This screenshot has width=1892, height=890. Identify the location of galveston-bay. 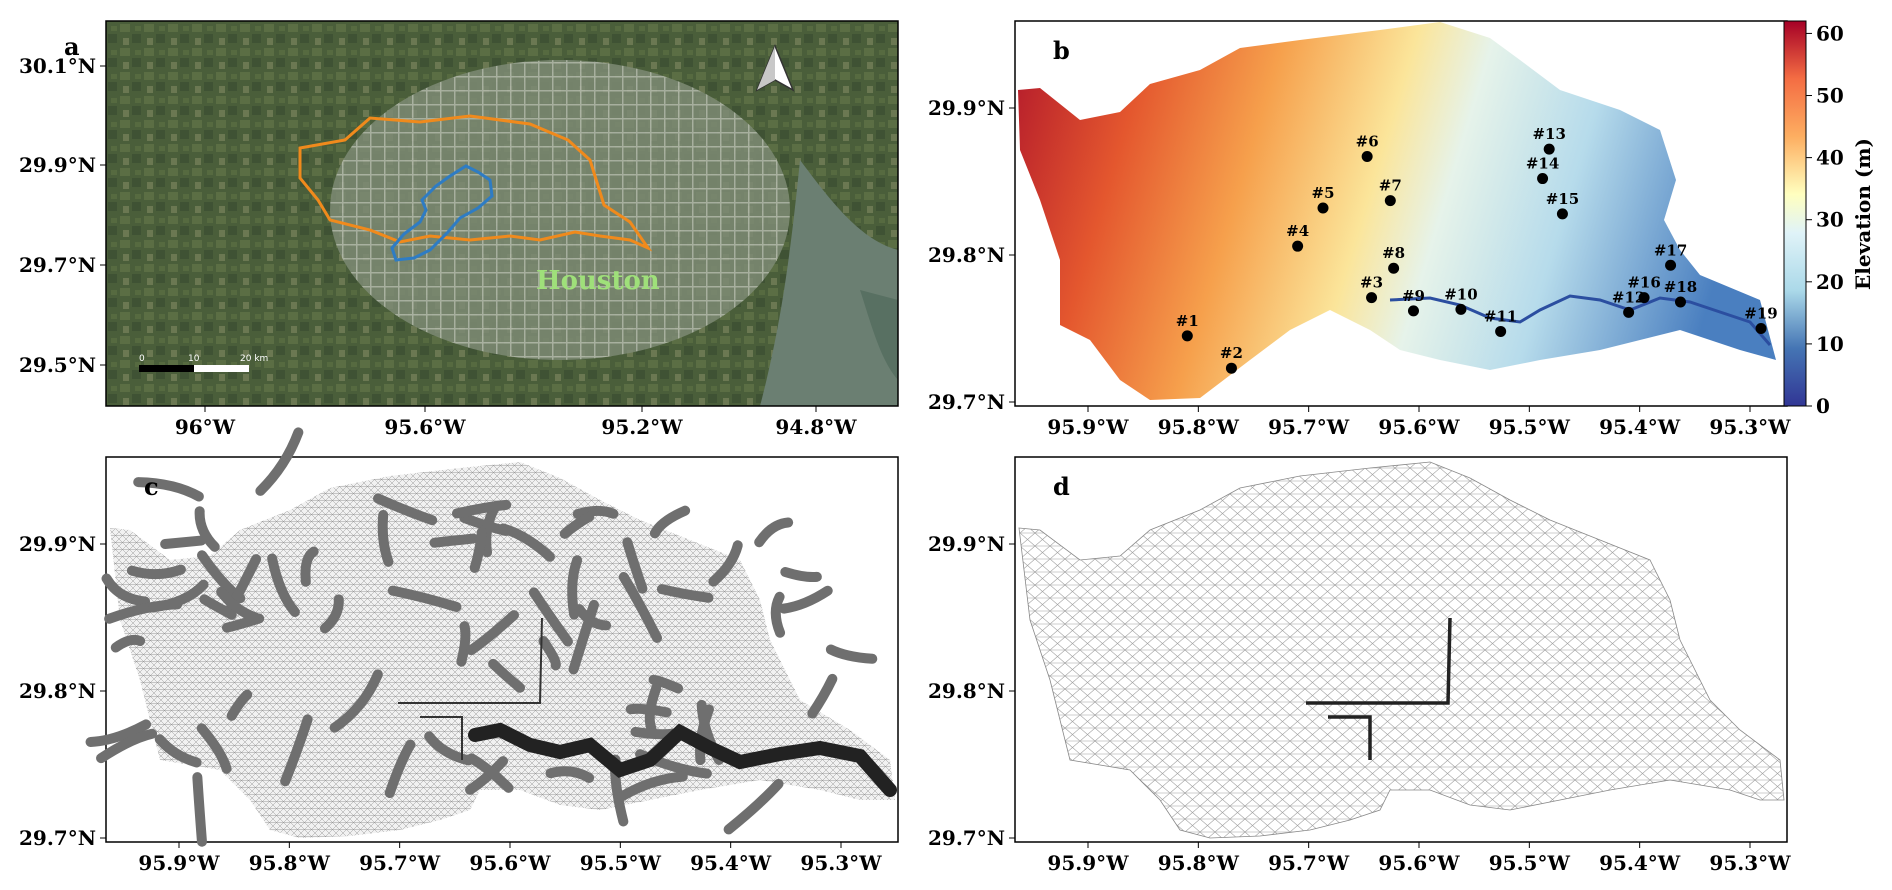
(829, 283).